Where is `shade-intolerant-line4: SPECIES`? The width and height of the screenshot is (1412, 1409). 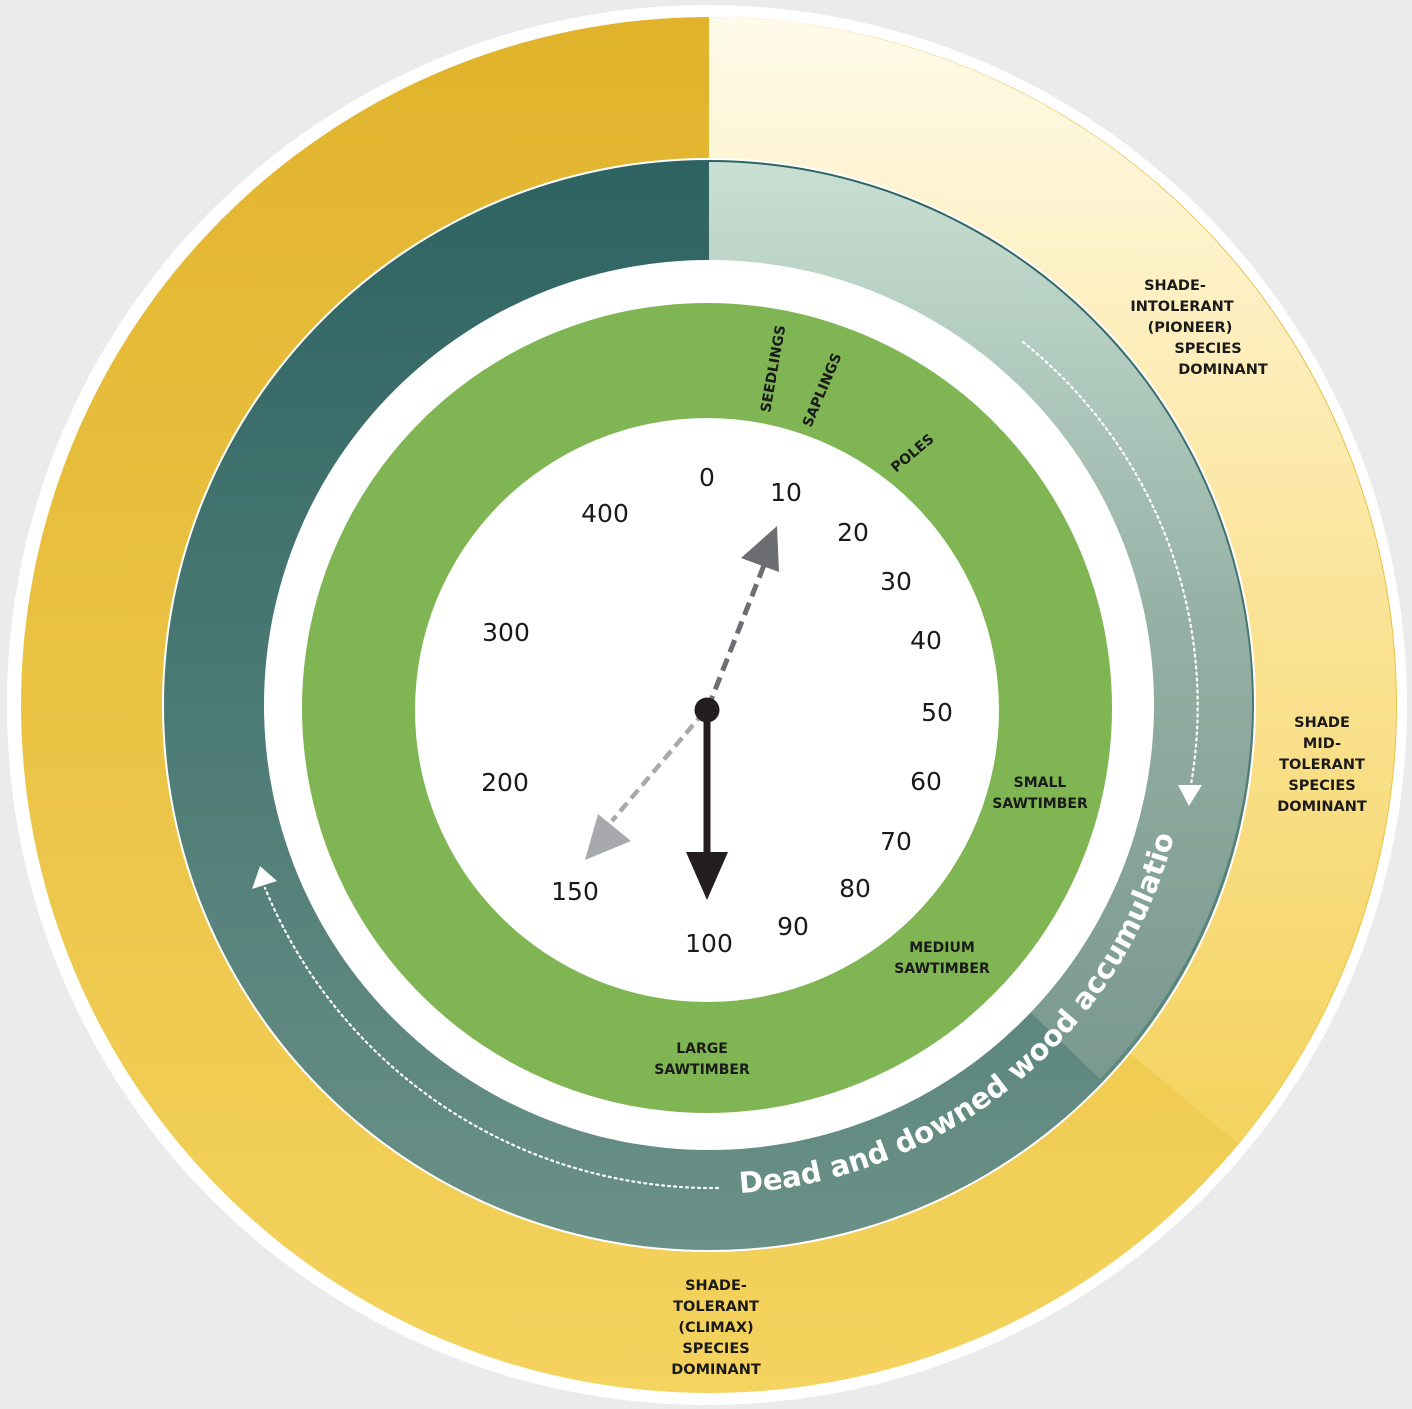 shade-intolerant-line4: SPECIES is located at coordinates (1207, 349).